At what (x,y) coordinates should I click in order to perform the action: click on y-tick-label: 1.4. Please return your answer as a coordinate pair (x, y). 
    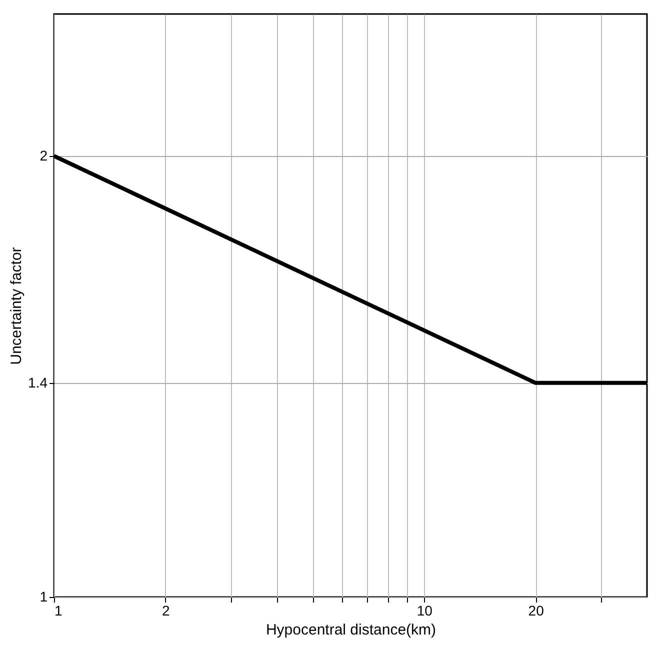
    Looking at the image, I should click on (38, 382).